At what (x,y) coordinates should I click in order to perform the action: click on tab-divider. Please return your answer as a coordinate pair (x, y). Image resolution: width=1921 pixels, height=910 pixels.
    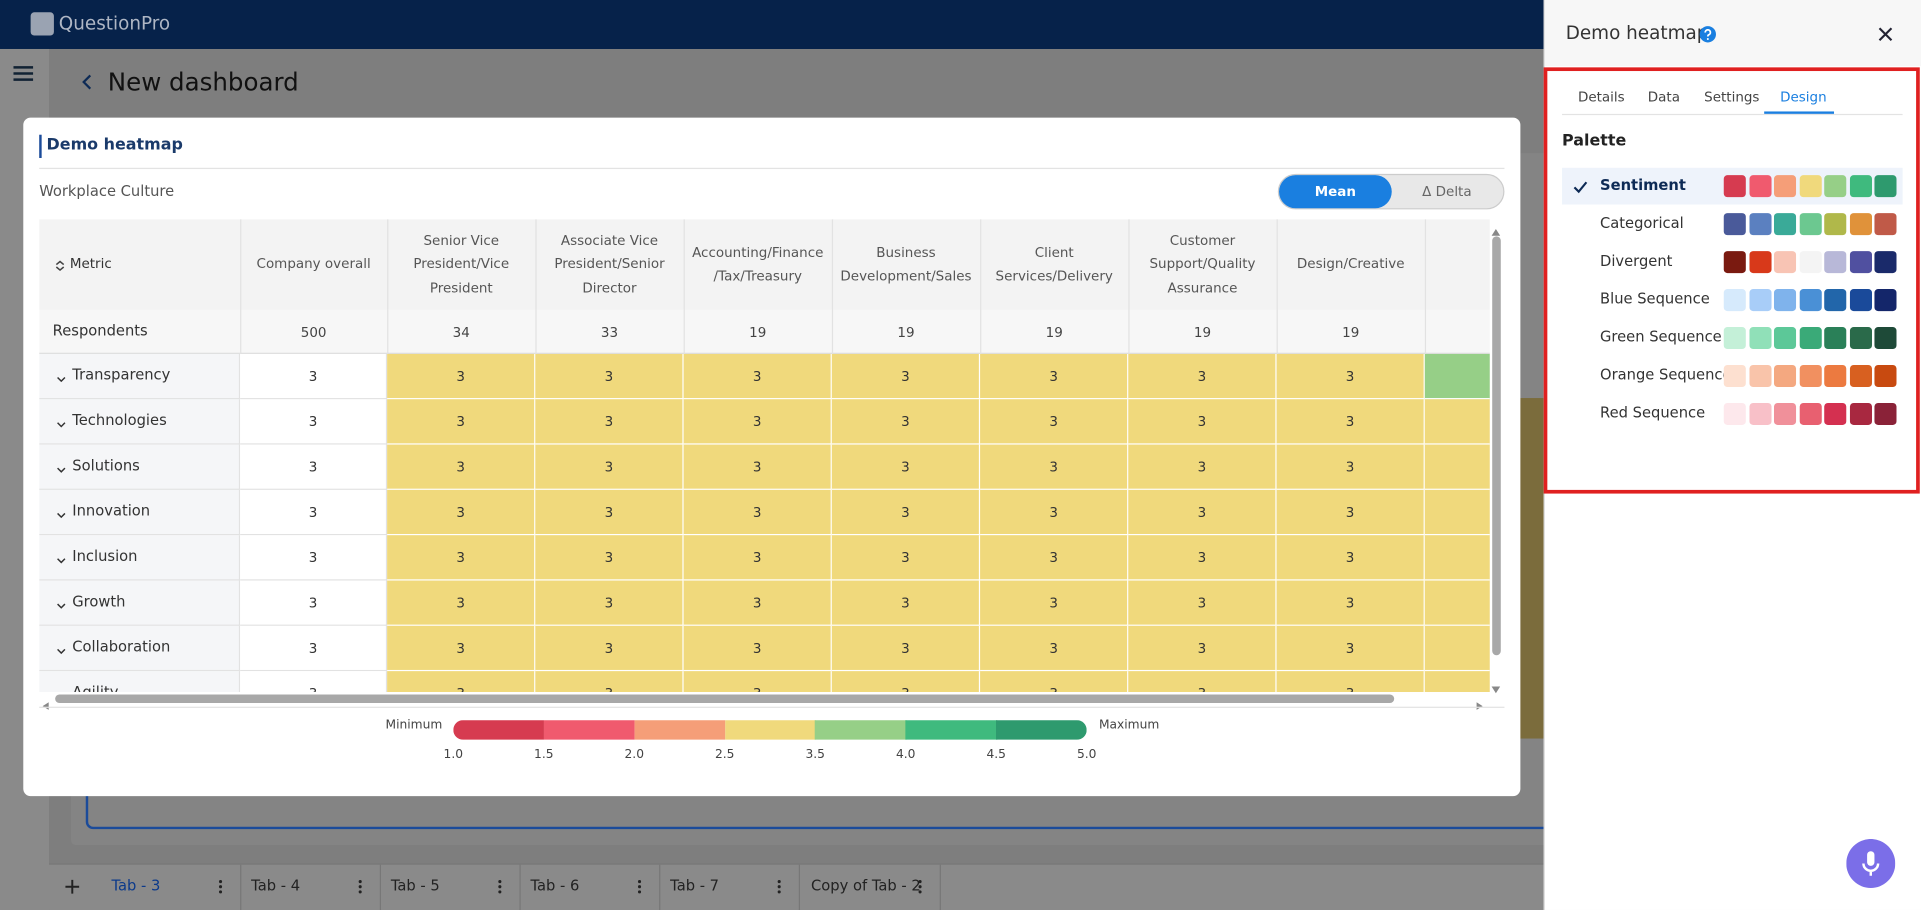
    Looking at the image, I should click on (520, 887).